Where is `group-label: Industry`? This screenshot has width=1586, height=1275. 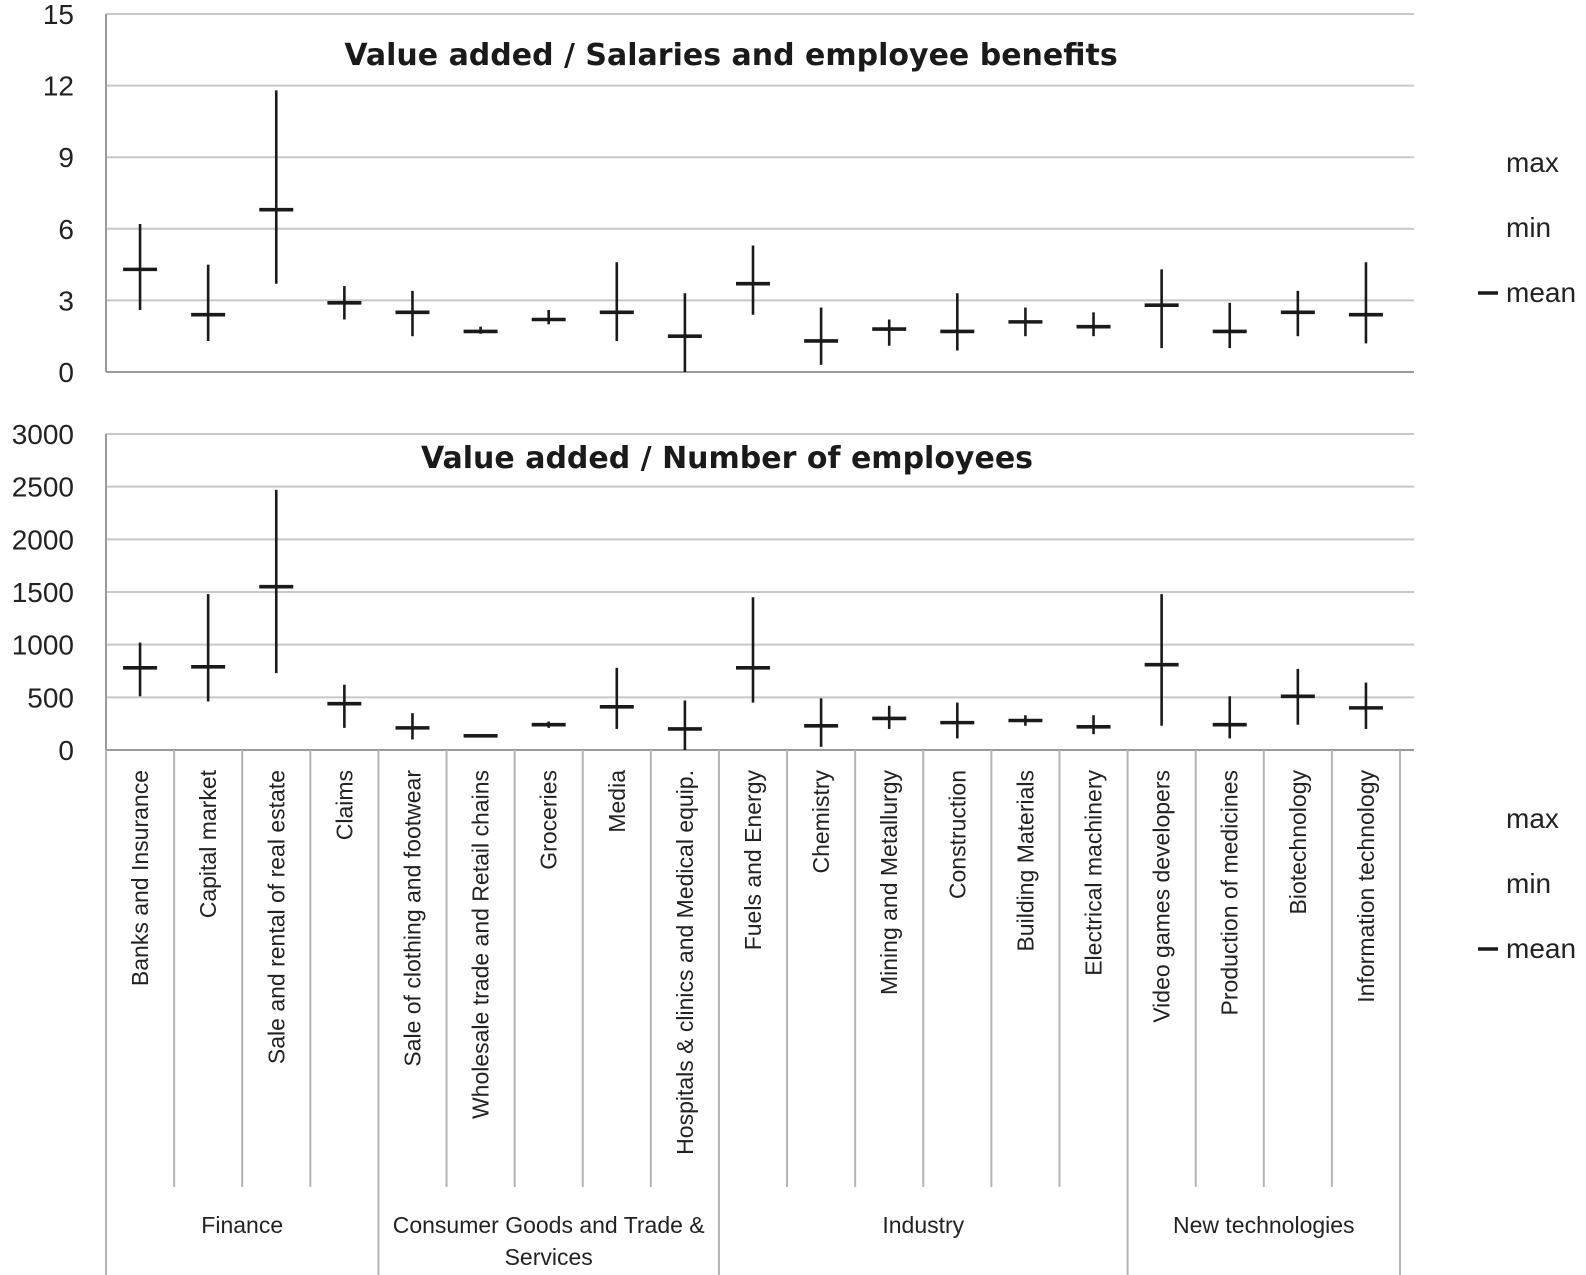
group-label: Industry is located at coordinates (923, 1225).